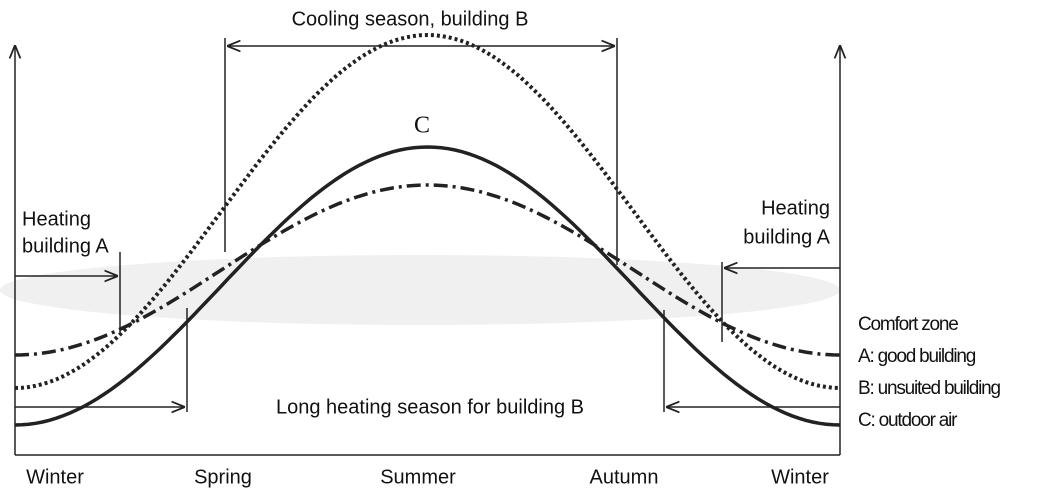 The image size is (1057, 494). Describe the element at coordinates (418, 477) in the screenshot. I see `season-label: Summer` at that location.